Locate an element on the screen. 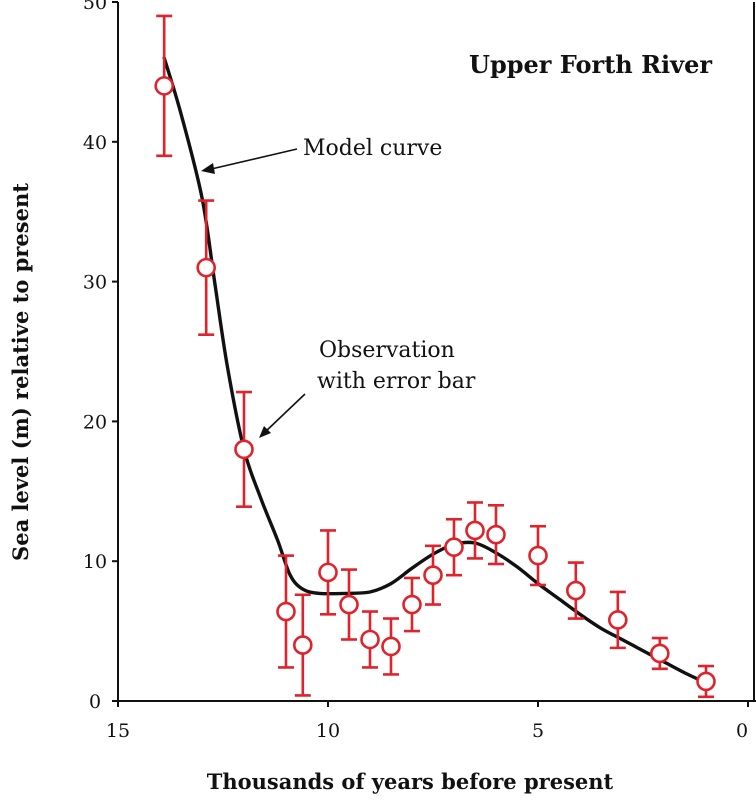 The width and height of the screenshot is (756, 800). annotation-model-arrowhead is located at coordinates (208, 168).